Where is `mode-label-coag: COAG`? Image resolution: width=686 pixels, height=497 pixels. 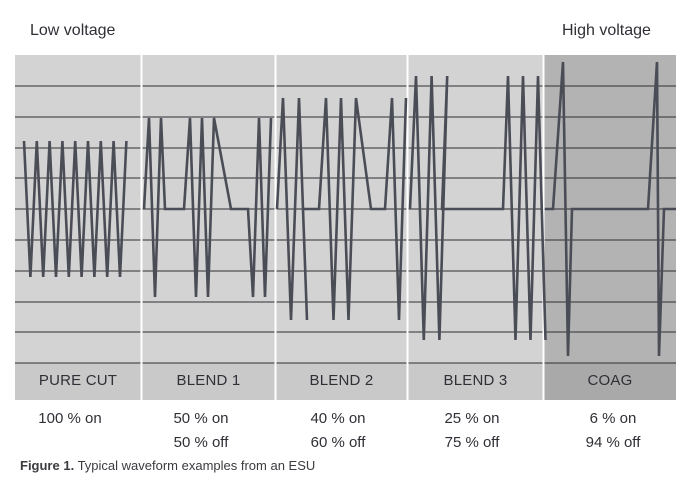
mode-label-coag: COAG is located at coordinates (610, 380).